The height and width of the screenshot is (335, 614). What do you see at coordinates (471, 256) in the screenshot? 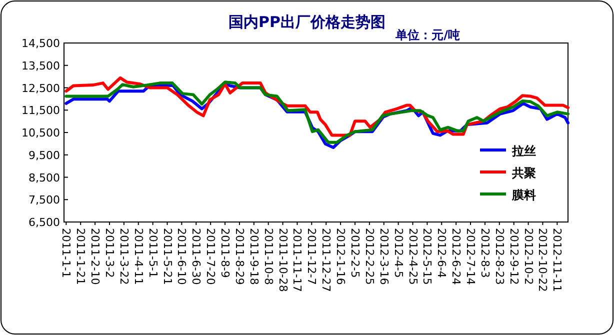
I see `x-tick-label: 2012-7-14` at bounding box center [471, 256].